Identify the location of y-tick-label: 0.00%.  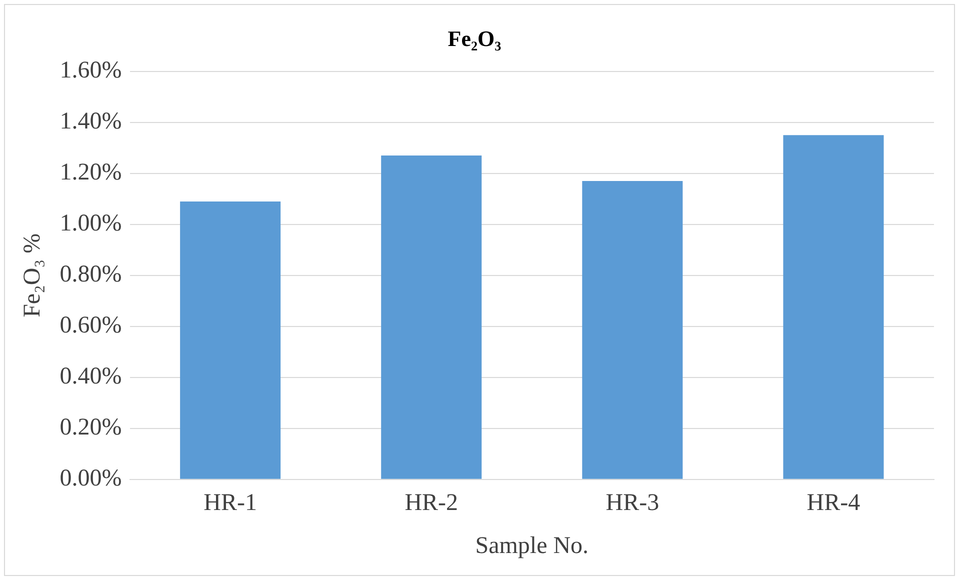
(91, 479).